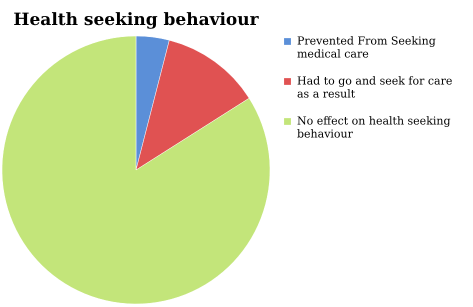  I want to click on chart-title: Health seeking behaviour, so click(136, 20).